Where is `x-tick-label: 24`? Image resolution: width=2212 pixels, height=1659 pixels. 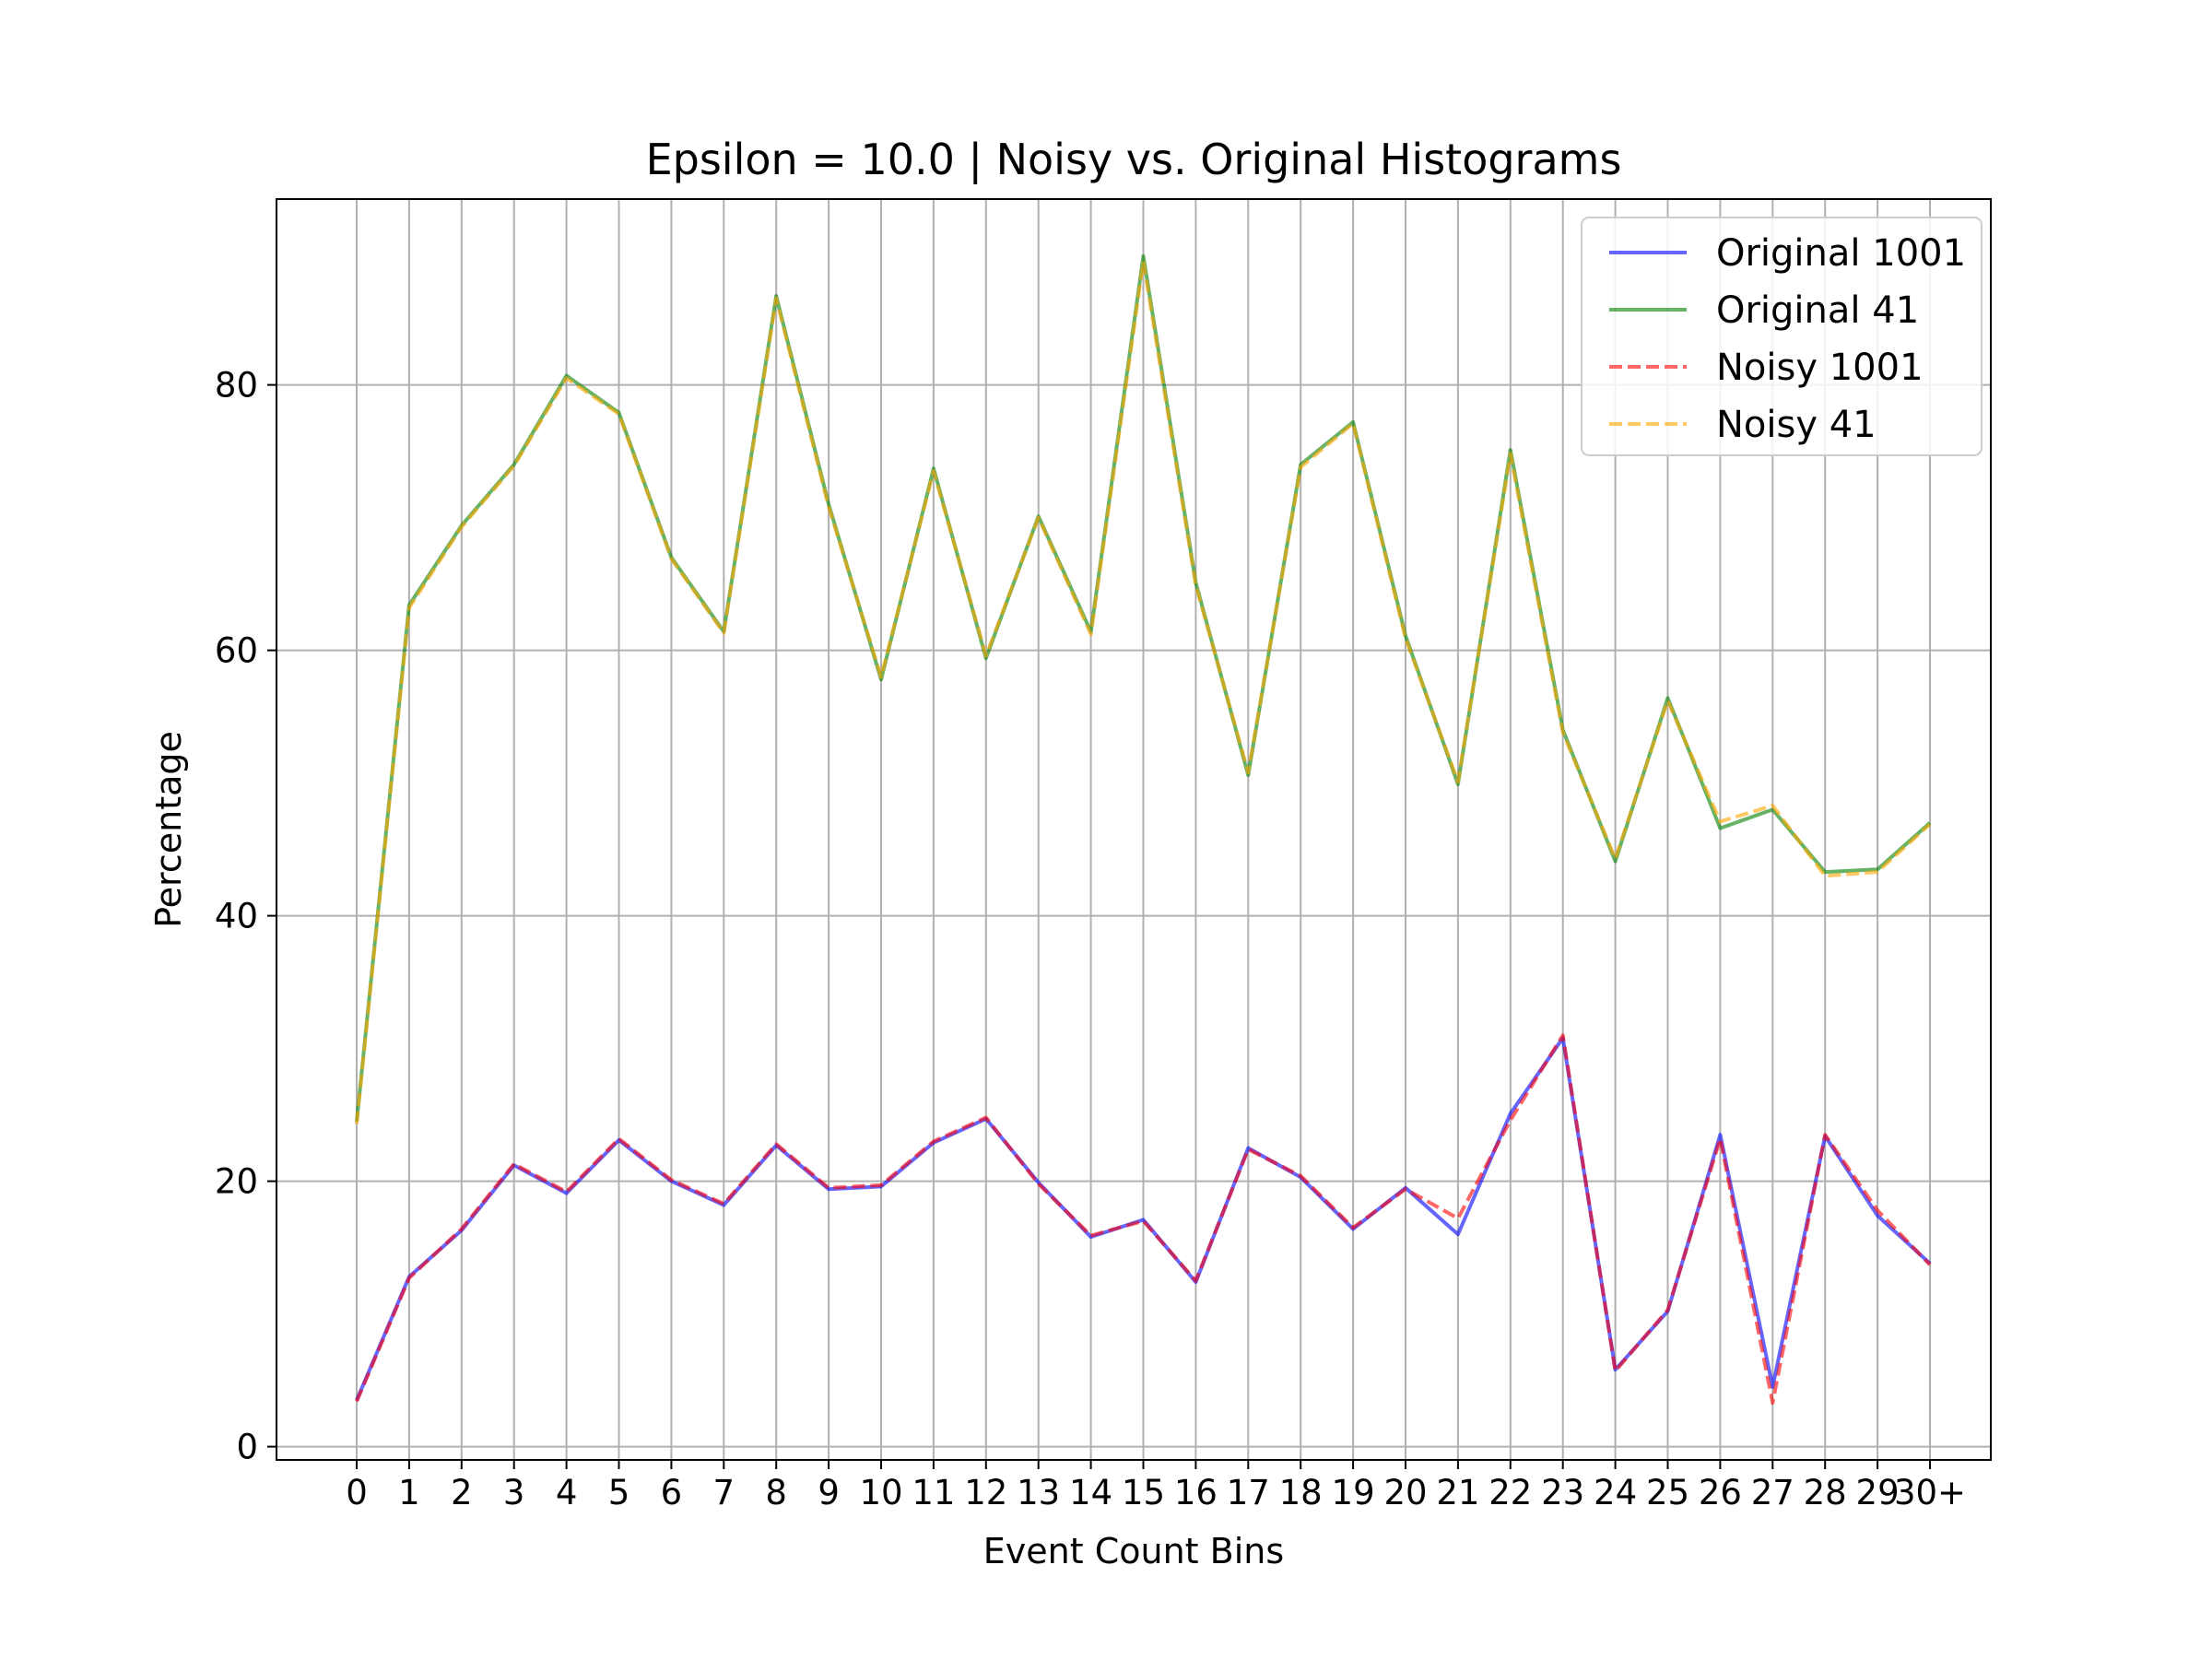 x-tick-label: 24 is located at coordinates (1615, 1492).